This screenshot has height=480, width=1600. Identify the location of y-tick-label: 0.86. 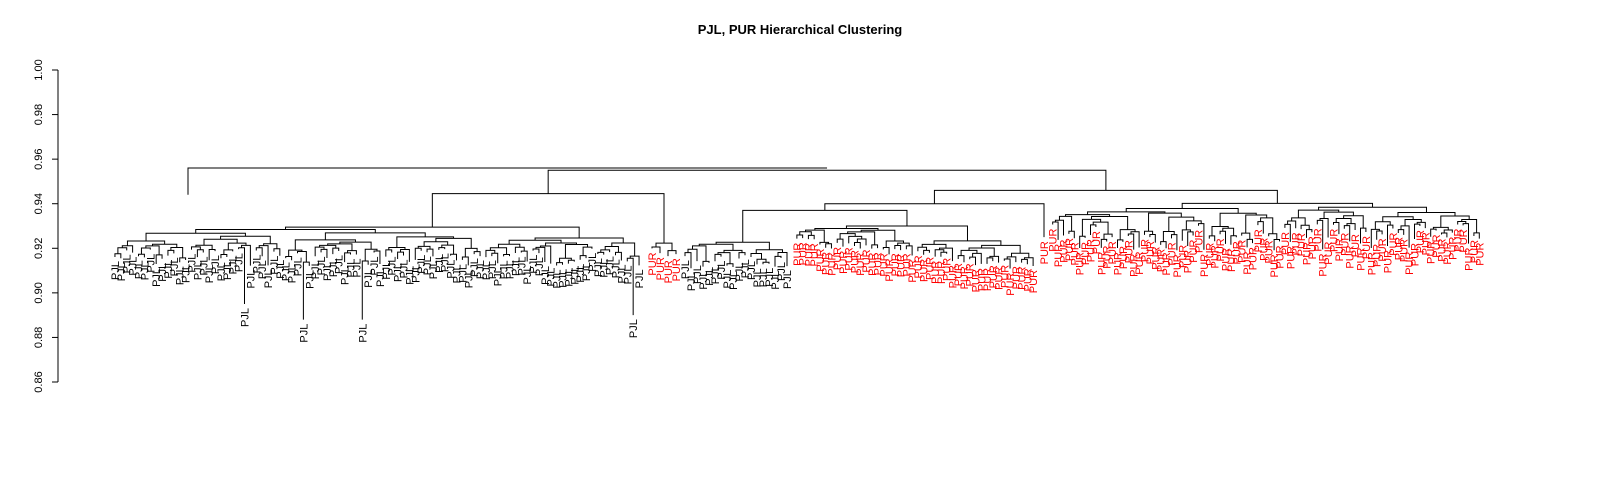
(39, 381).